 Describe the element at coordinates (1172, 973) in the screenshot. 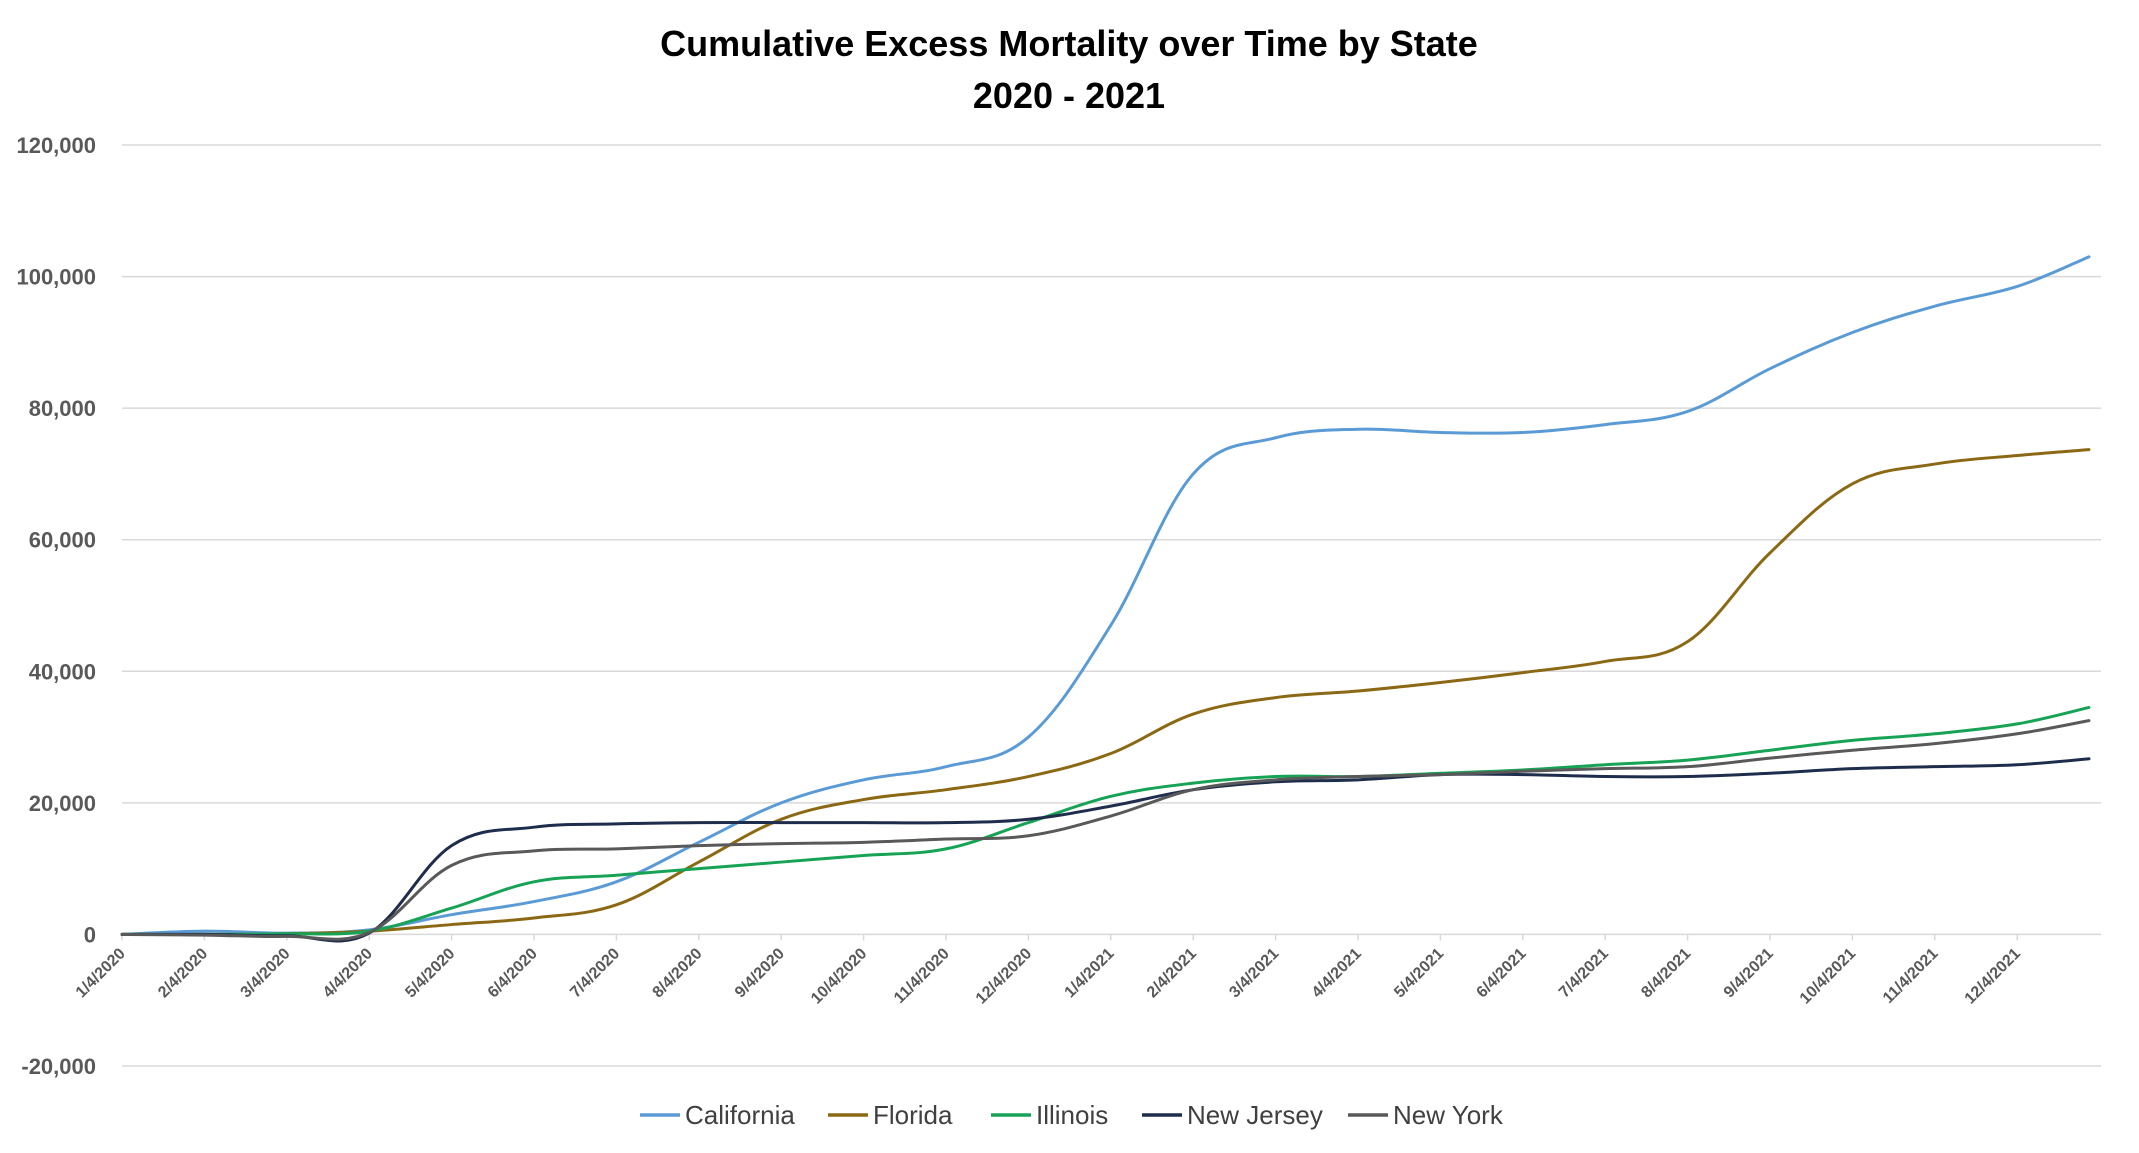

I see `x-tick-label: 2/4/2021` at that location.